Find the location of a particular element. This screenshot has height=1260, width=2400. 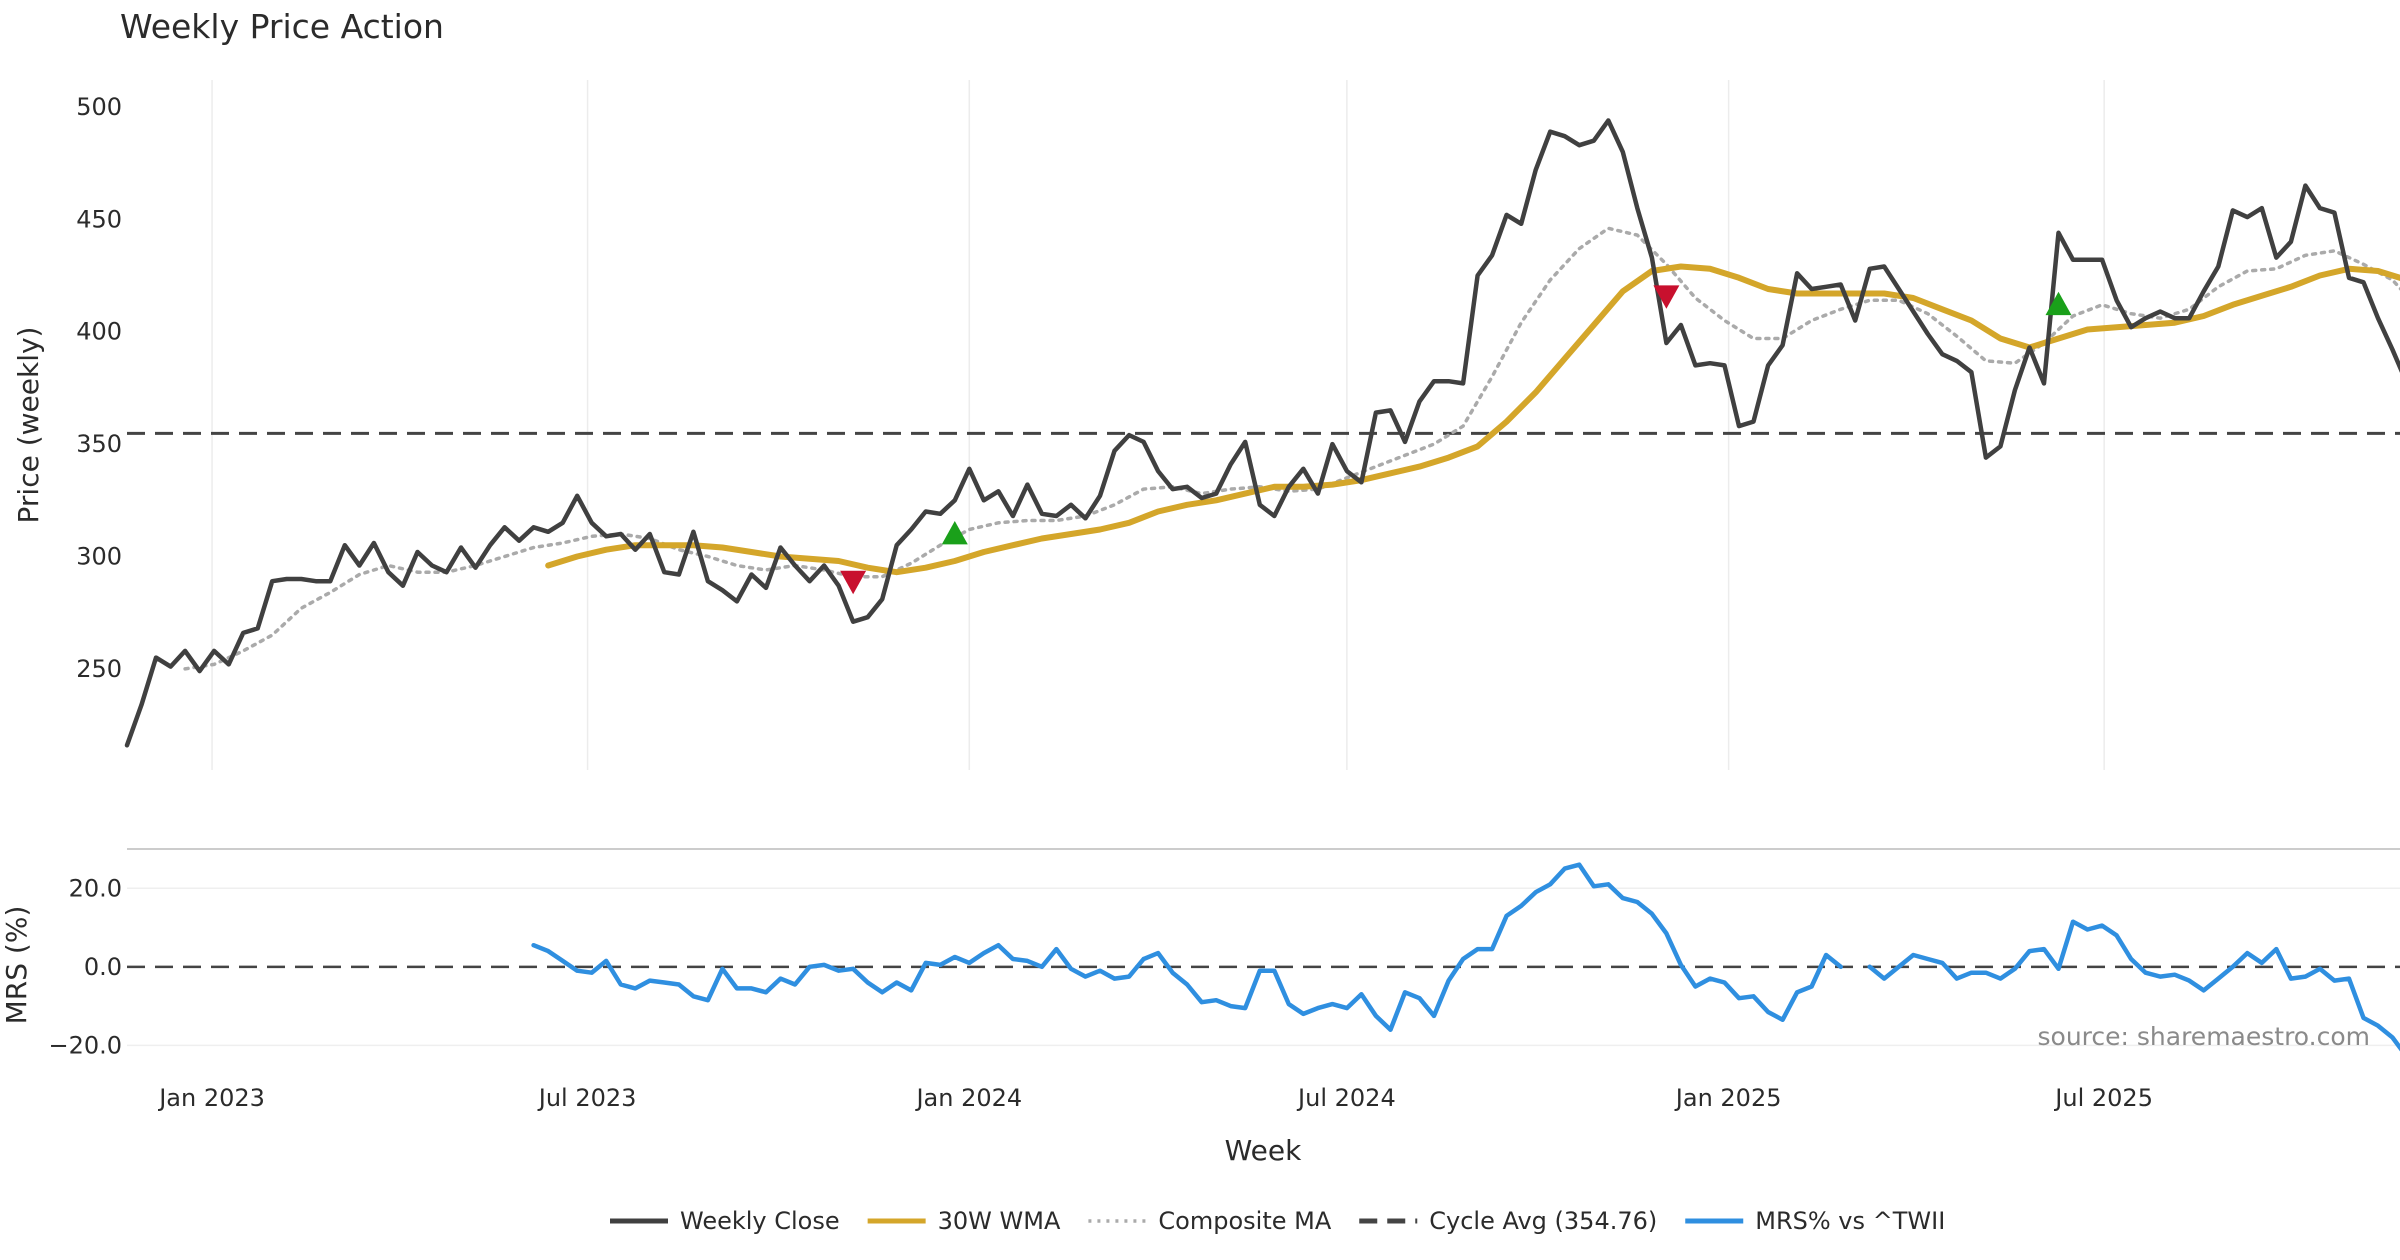

mrs-y-tick-label: 0.0 is located at coordinates (103, 967).